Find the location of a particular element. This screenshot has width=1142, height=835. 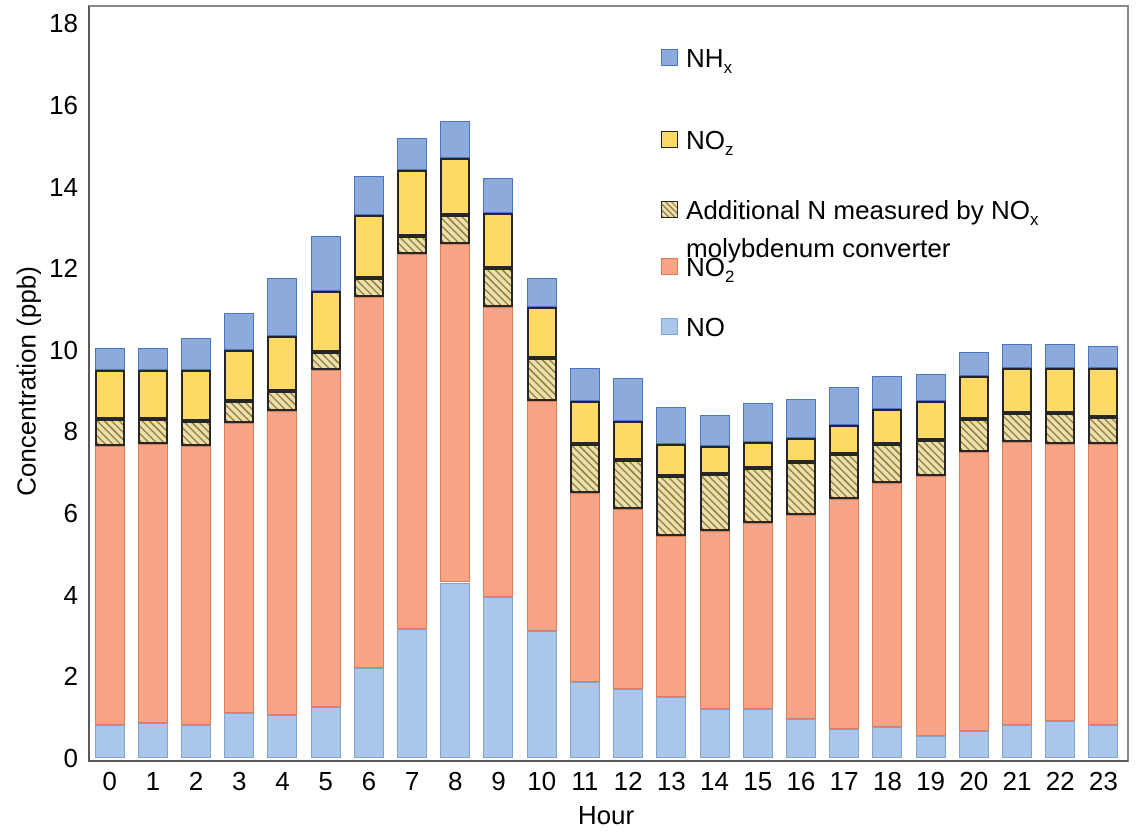

bar-segment-additional-h22 is located at coordinates (1060, 428).